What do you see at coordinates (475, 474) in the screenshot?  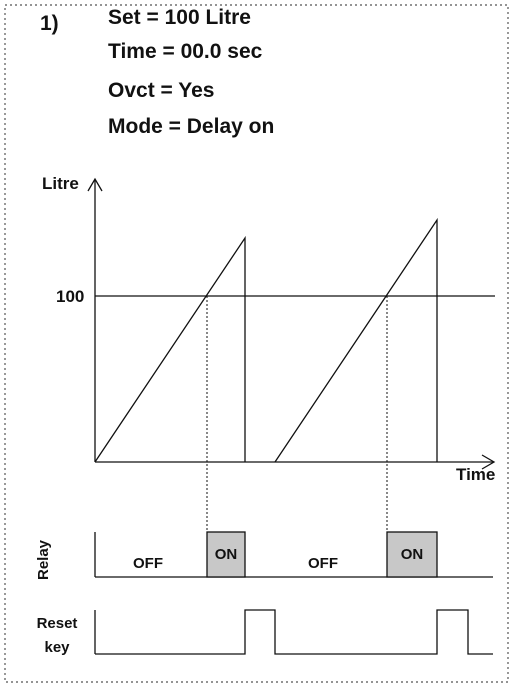 I see `x-axis-label: Time` at bounding box center [475, 474].